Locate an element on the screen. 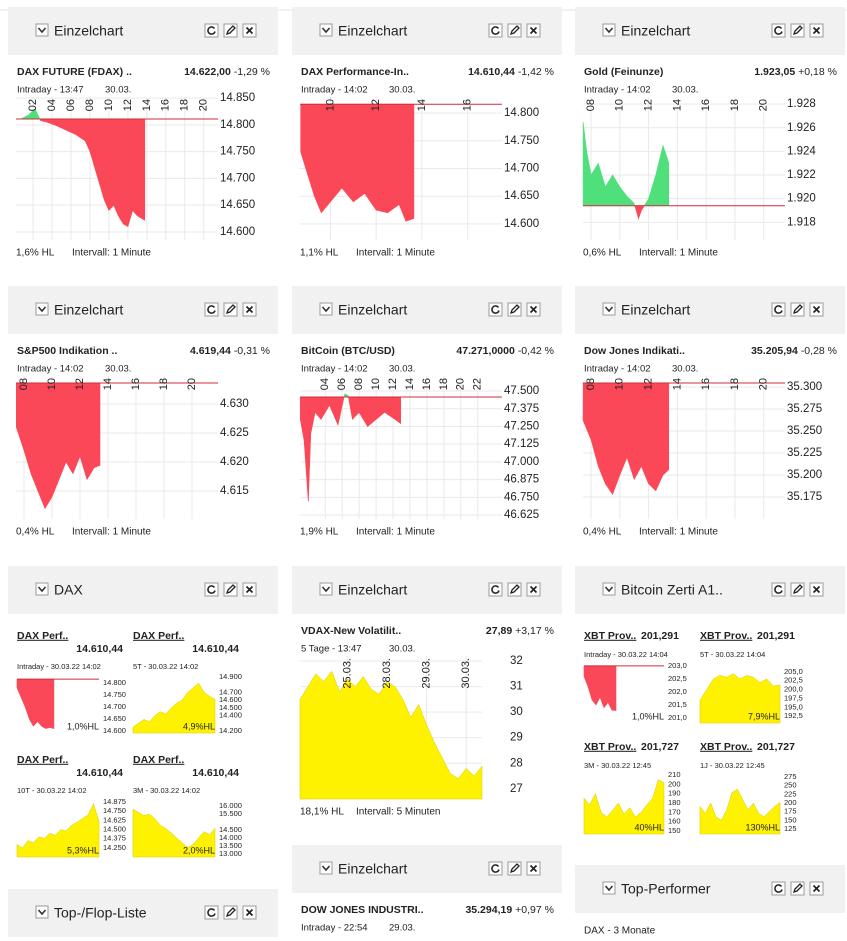  widget-title: Einzelchart is located at coordinates (372, 310).